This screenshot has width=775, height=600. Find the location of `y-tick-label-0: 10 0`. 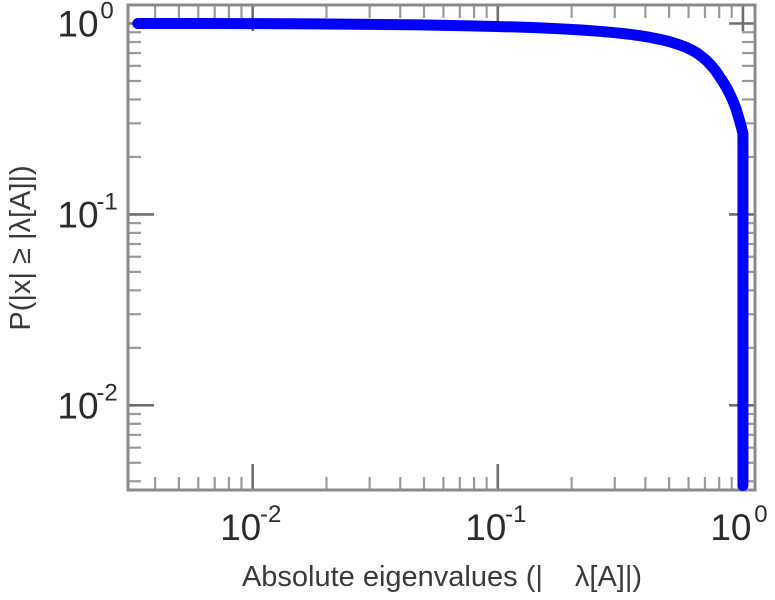

y-tick-label-0: 10 0 is located at coordinates (85, 22).